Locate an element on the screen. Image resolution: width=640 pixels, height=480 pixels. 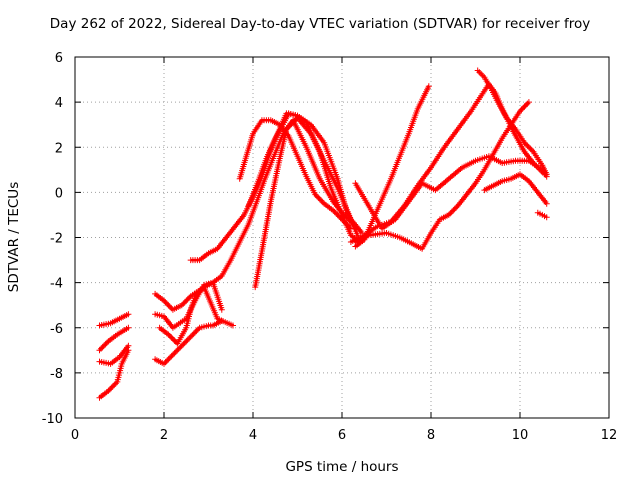
x-tick-label: 0 is located at coordinates (75, 435).